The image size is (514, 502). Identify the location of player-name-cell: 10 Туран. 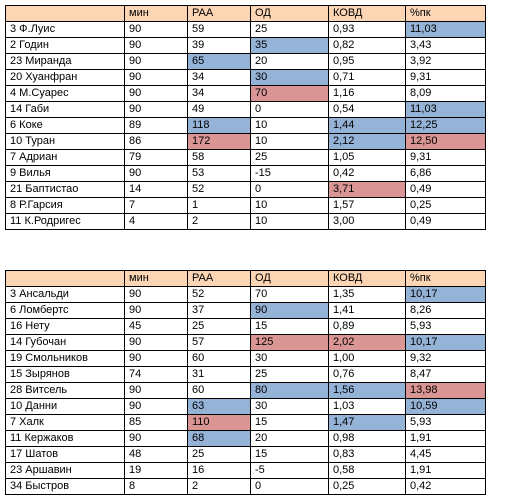
(65, 141).